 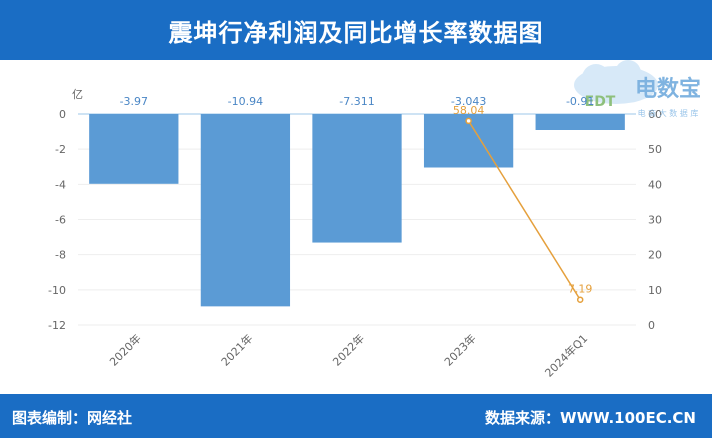 What do you see at coordinates (60, 220) in the screenshot?
I see `y-tick-label: -6` at bounding box center [60, 220].